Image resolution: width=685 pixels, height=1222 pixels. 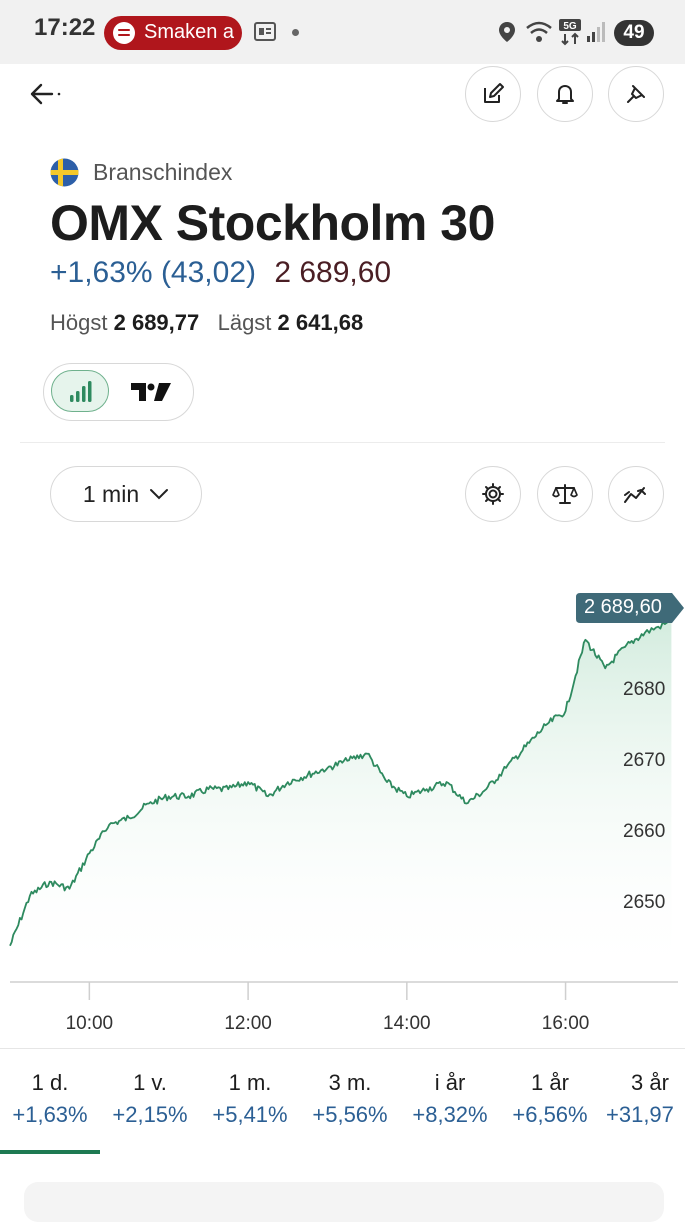 I want to click on tradingview-icon, so click(x=151, y=392).